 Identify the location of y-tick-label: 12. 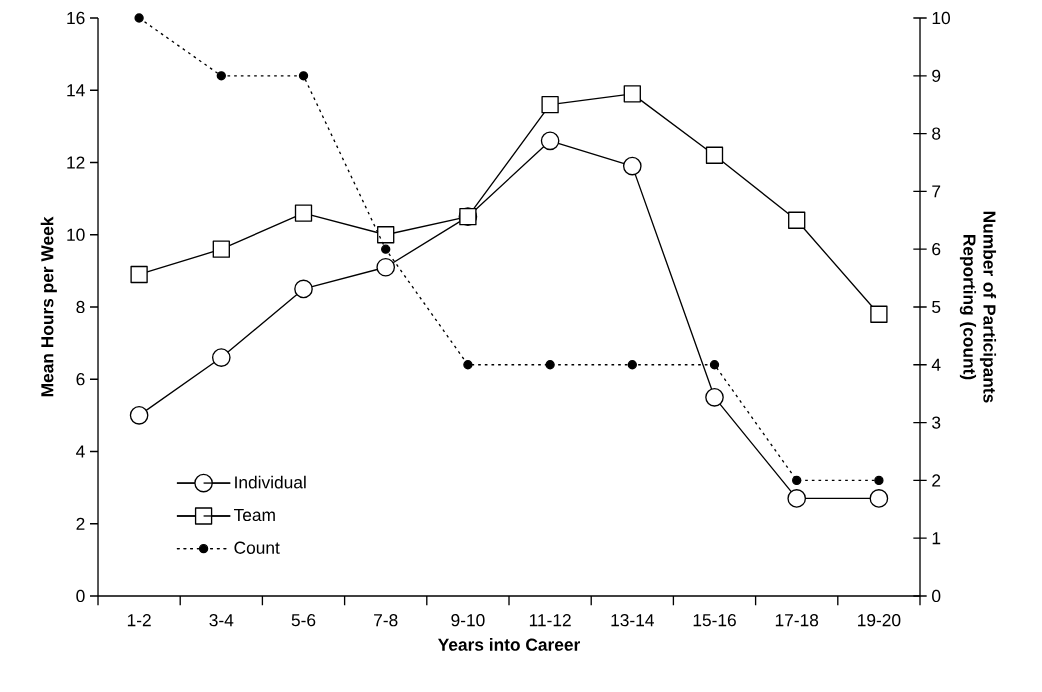
(76, 162).